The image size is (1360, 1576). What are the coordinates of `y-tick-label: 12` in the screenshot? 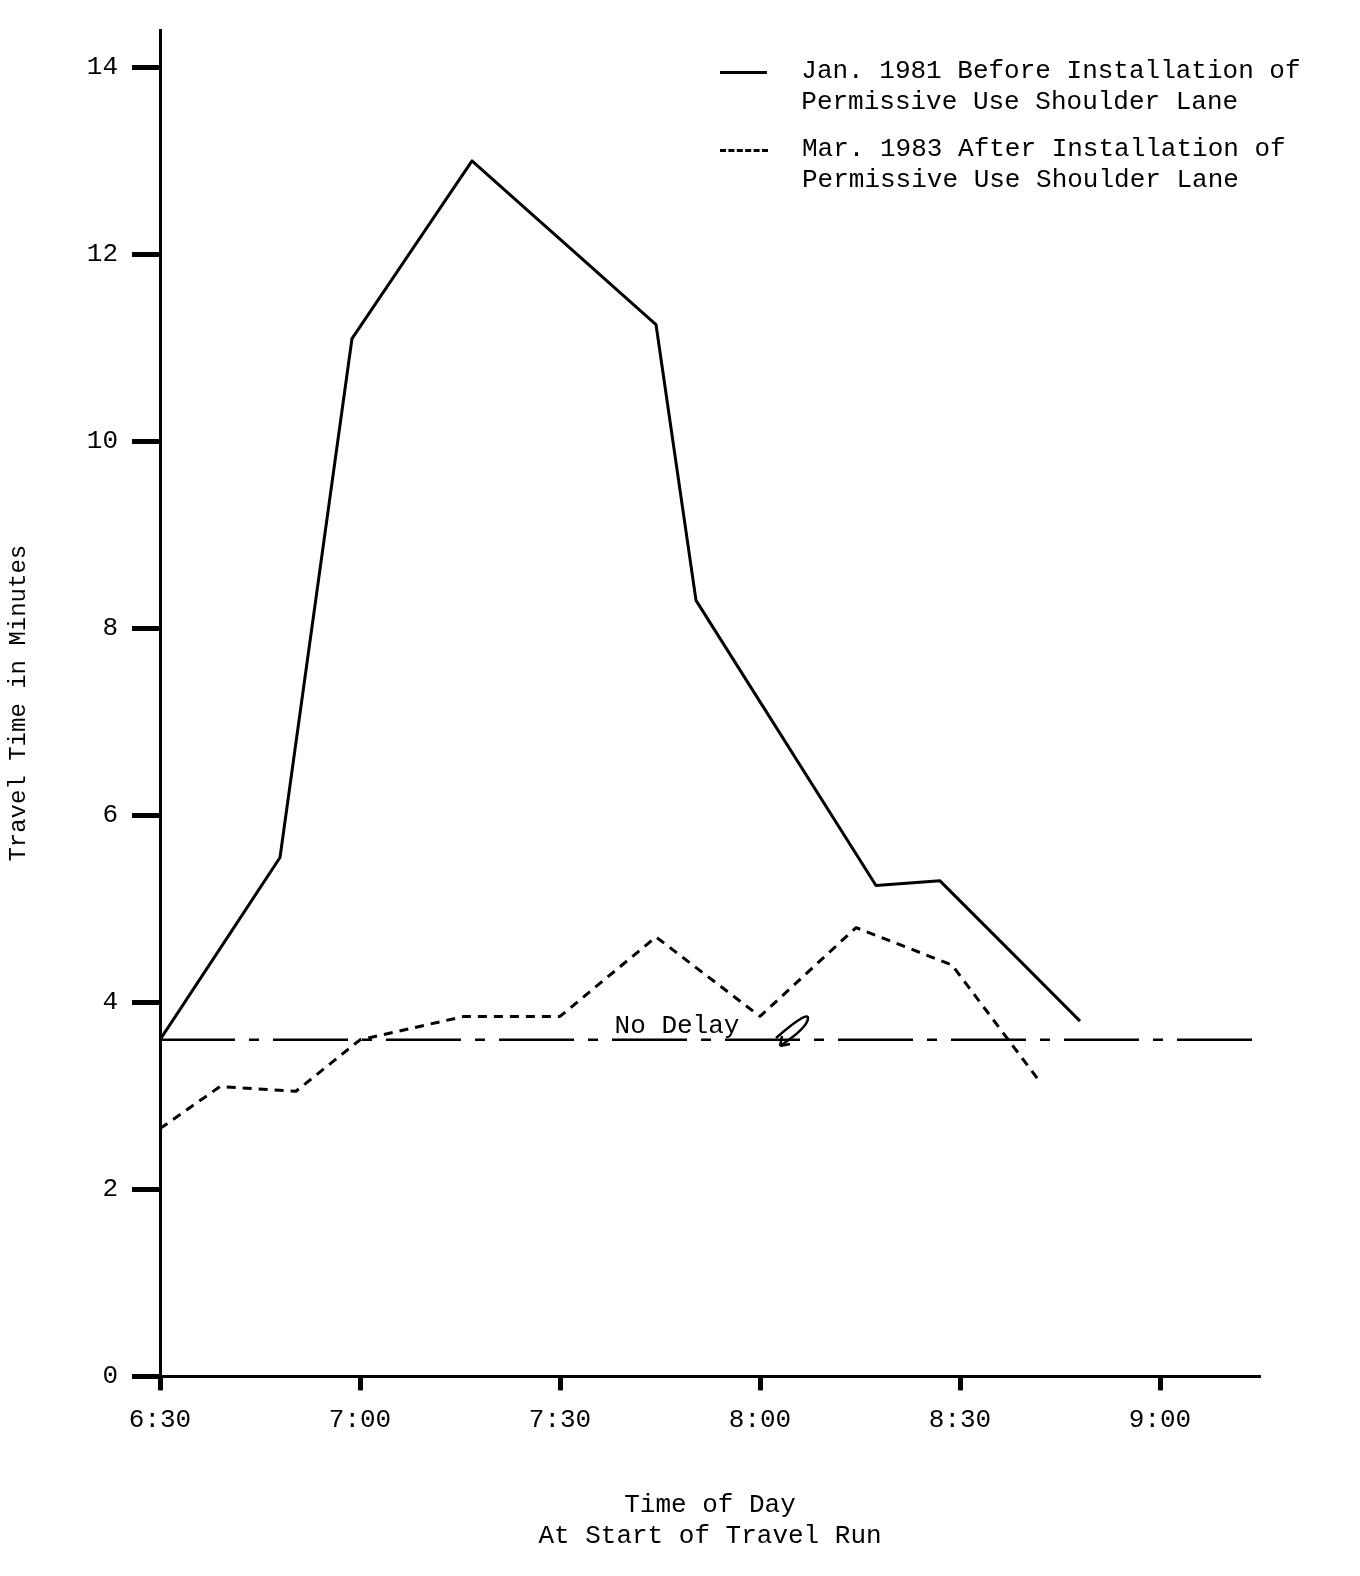 It's located at (102, 254).